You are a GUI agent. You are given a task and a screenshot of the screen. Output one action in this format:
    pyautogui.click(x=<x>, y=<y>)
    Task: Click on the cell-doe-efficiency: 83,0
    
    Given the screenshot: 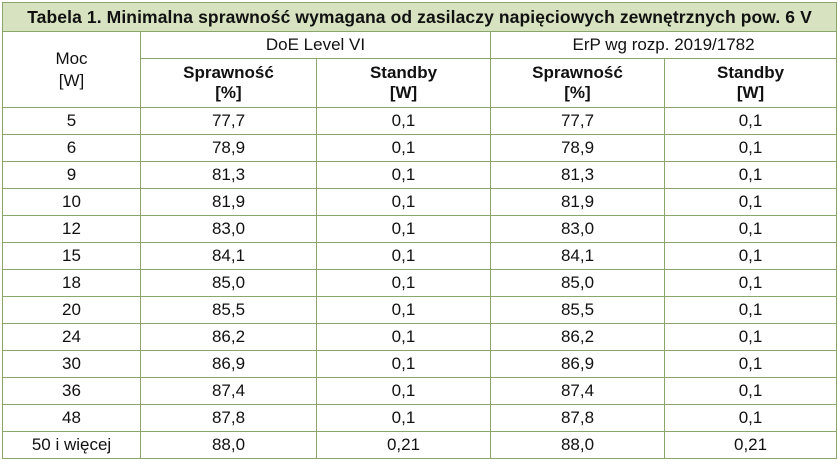 What is the action you would take?
    pyautogui.click(x=228, y=229)
    